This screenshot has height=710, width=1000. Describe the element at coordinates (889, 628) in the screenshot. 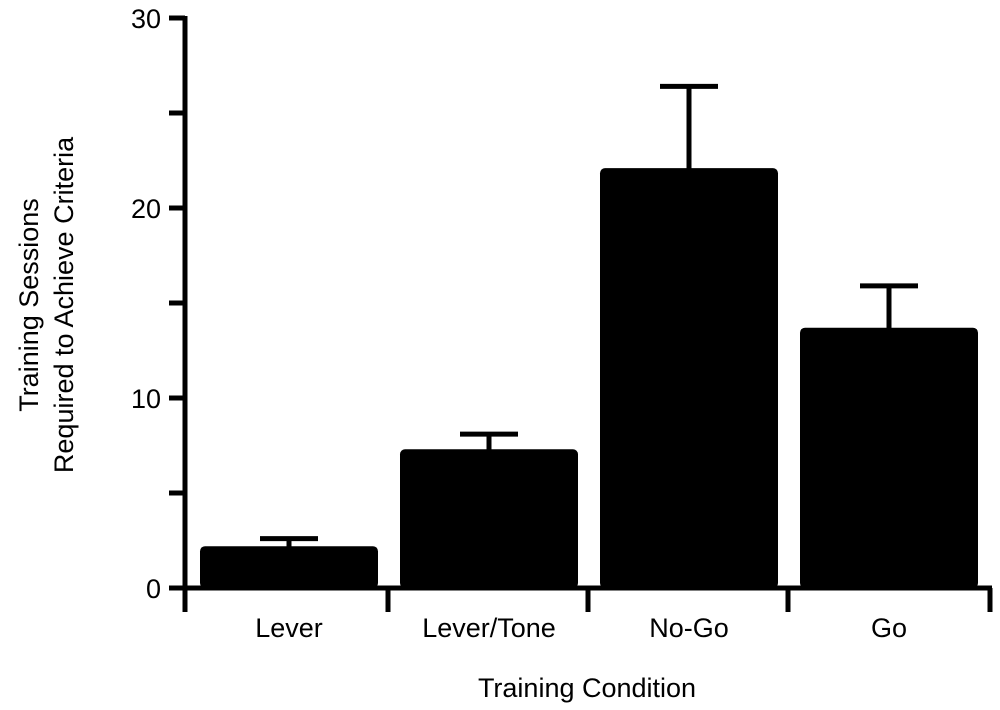

I see `x-tick-label-go: Go` at that location.